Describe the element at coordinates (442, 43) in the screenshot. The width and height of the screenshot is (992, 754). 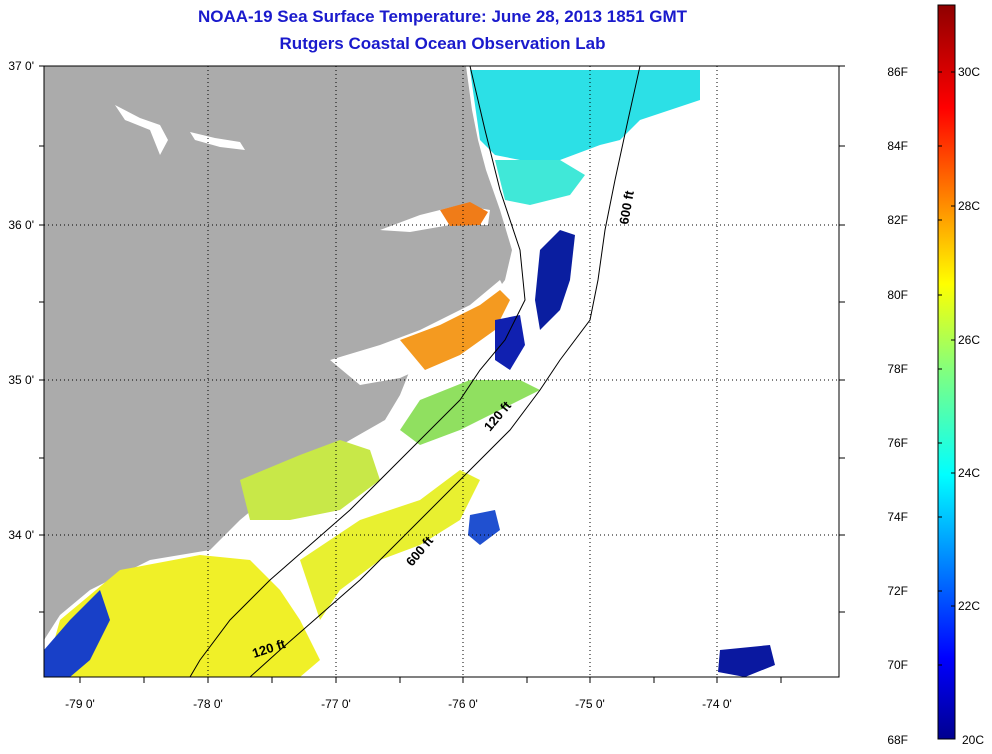
I see `map-subtitle: Rutgers Coastal Ocean Observation Lab` at that location.